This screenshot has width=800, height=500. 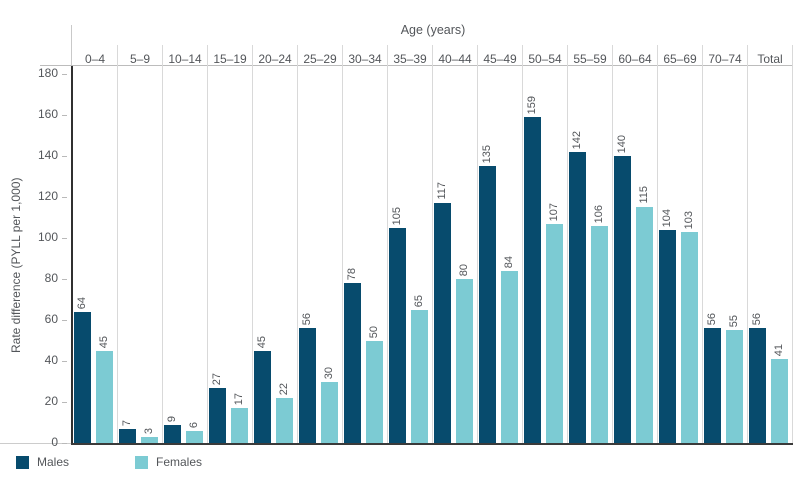 What do you see at coordinates (71, 45) in the screenshot?
I see `y-axis-line-upper` at bounding box center [71, 45].